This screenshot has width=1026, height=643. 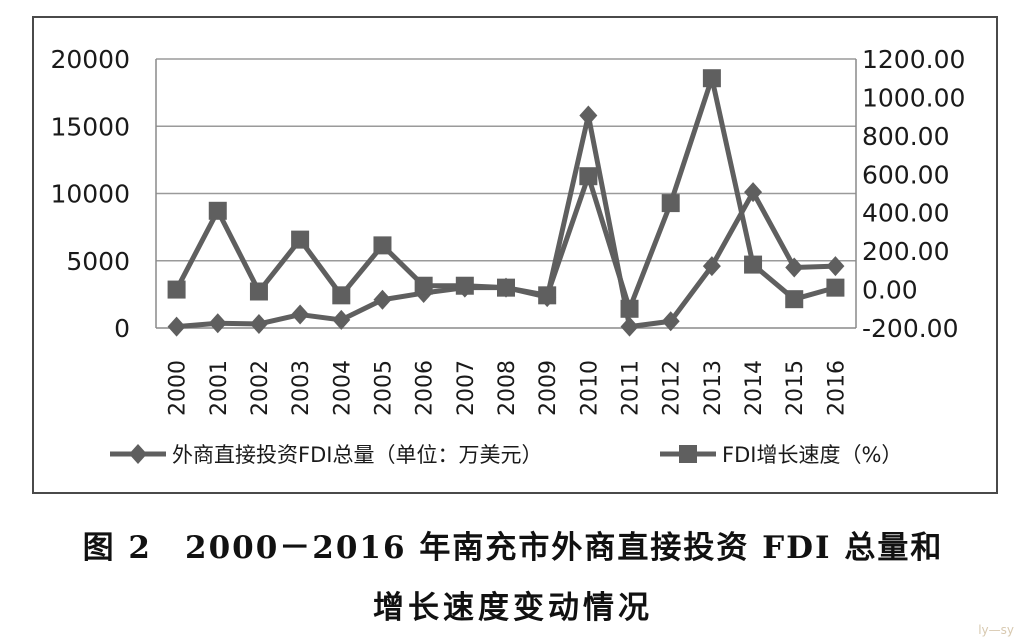 I want to click on figure-caption-line2: 增长速度变动情况, so click(x=513, y=608).